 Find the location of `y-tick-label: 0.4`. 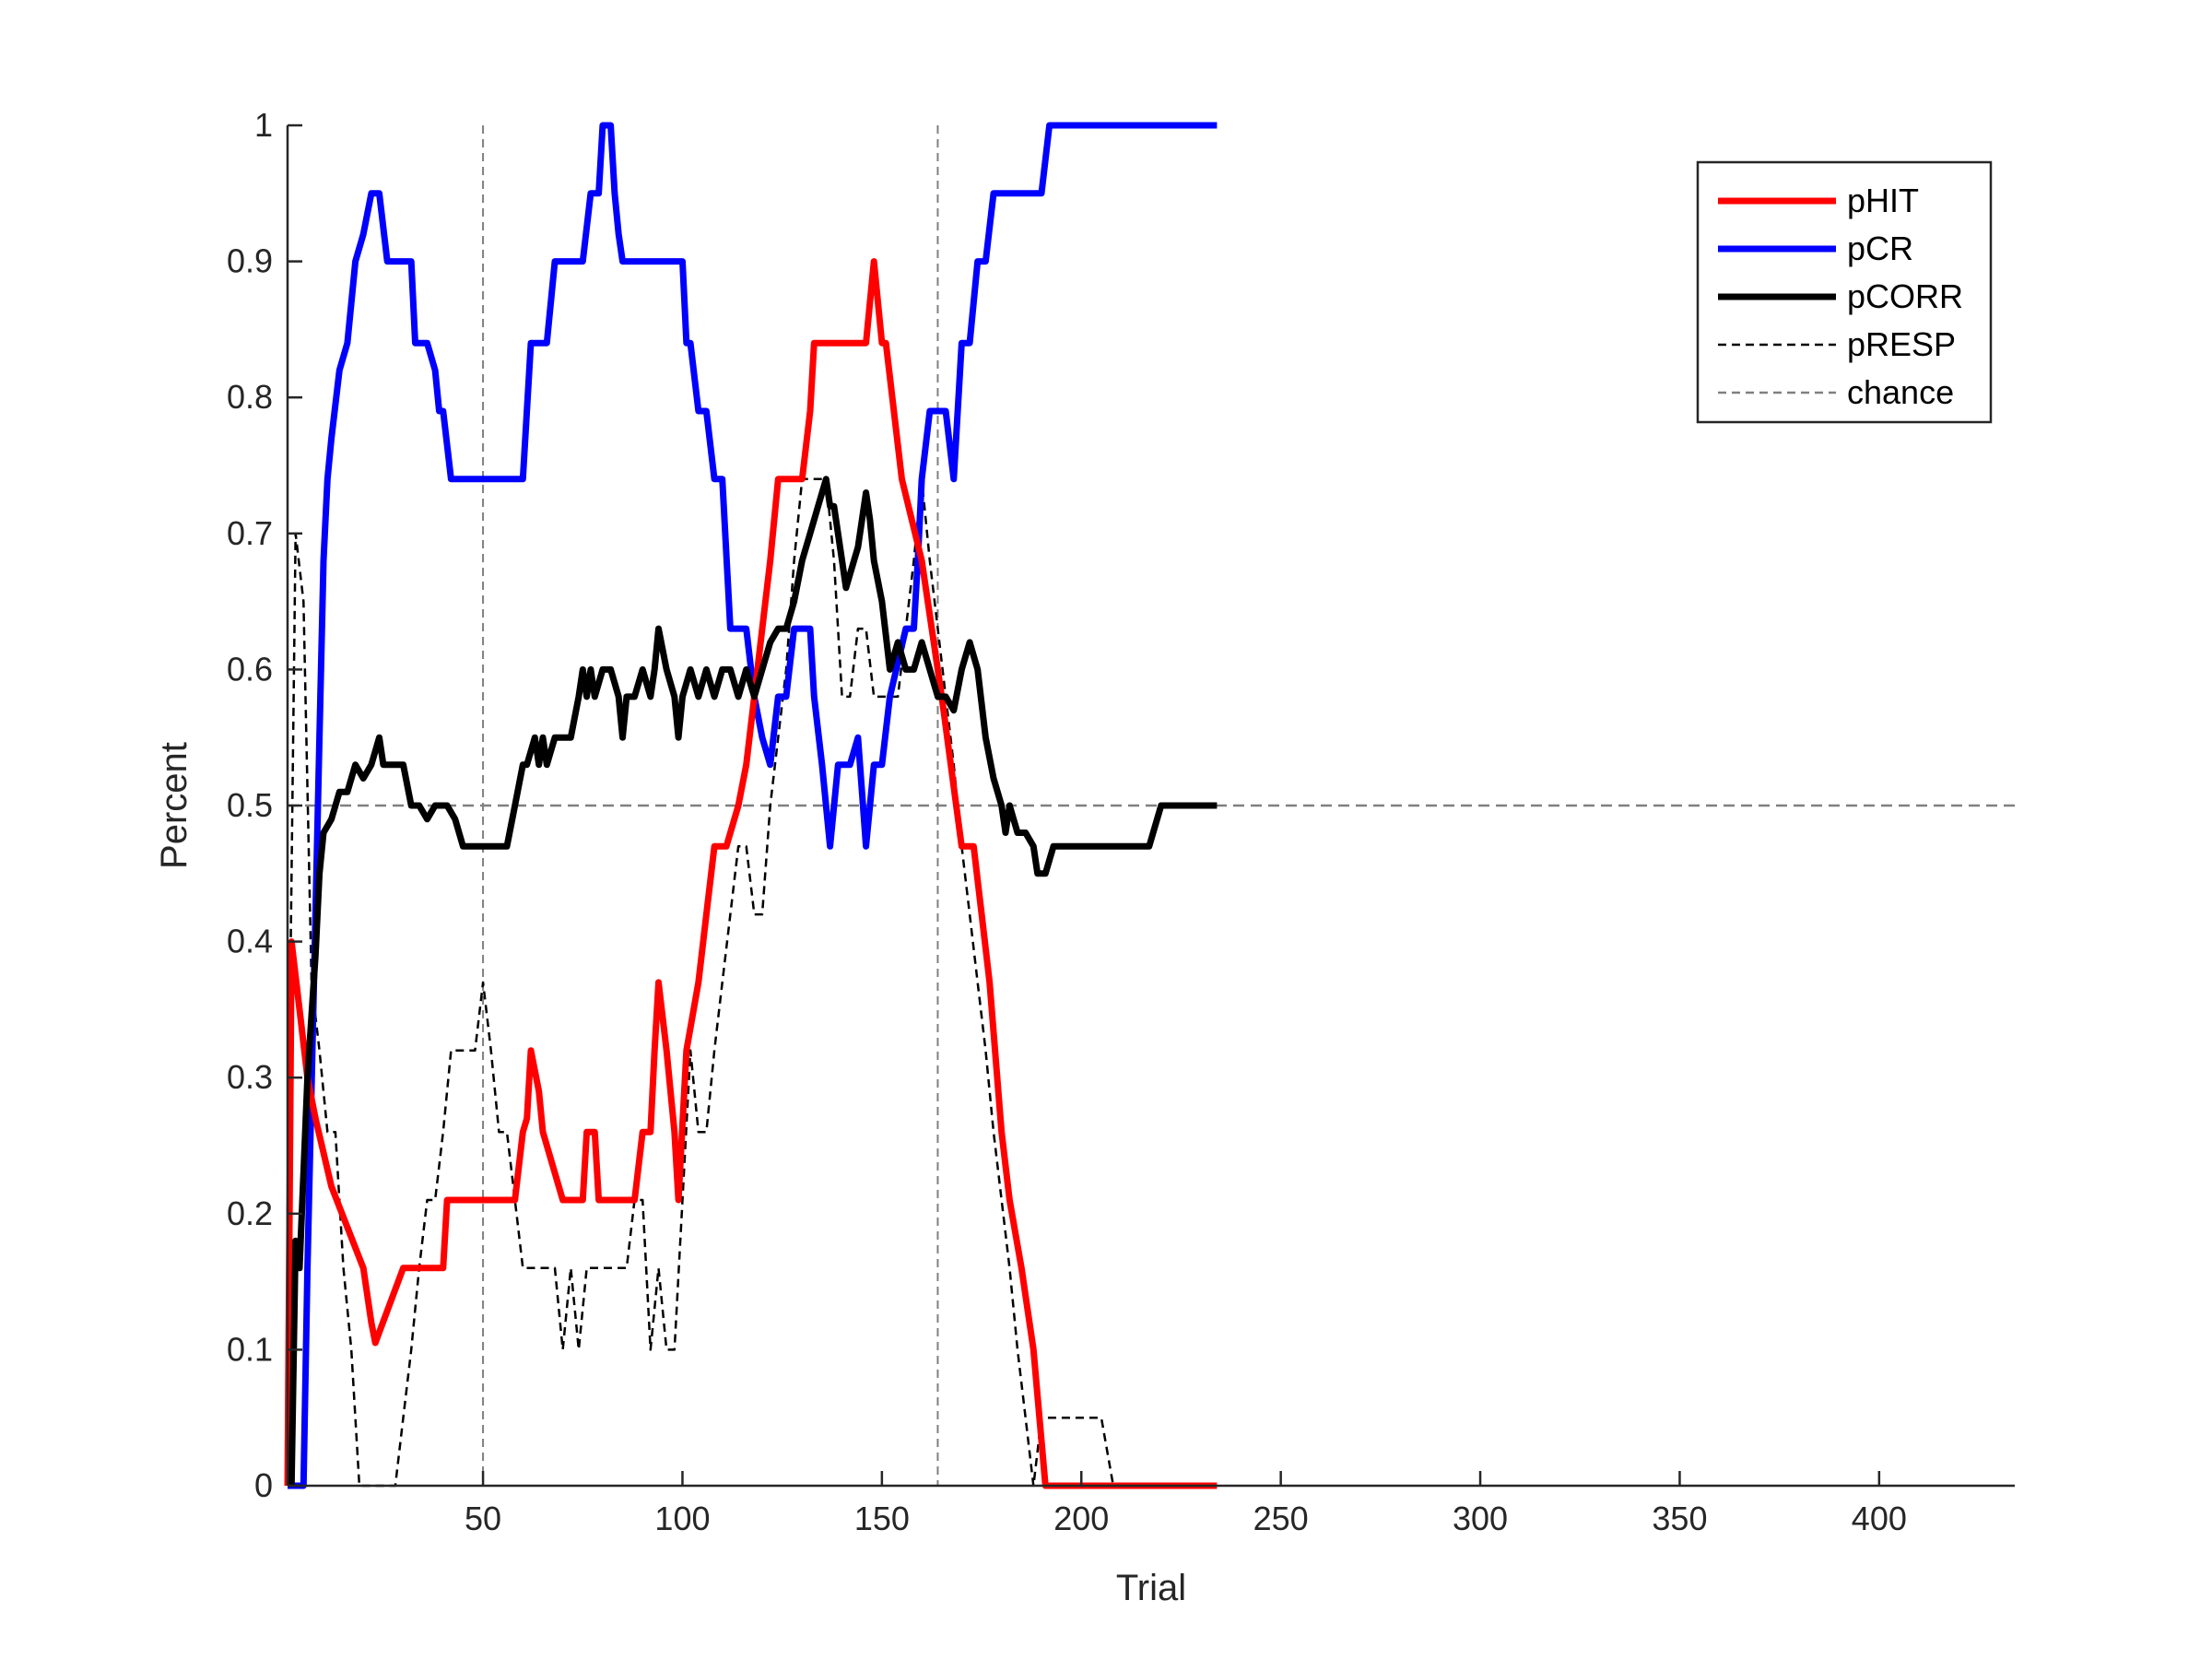

y-tick-label: 0.4 is located at coordinates (250, 941).